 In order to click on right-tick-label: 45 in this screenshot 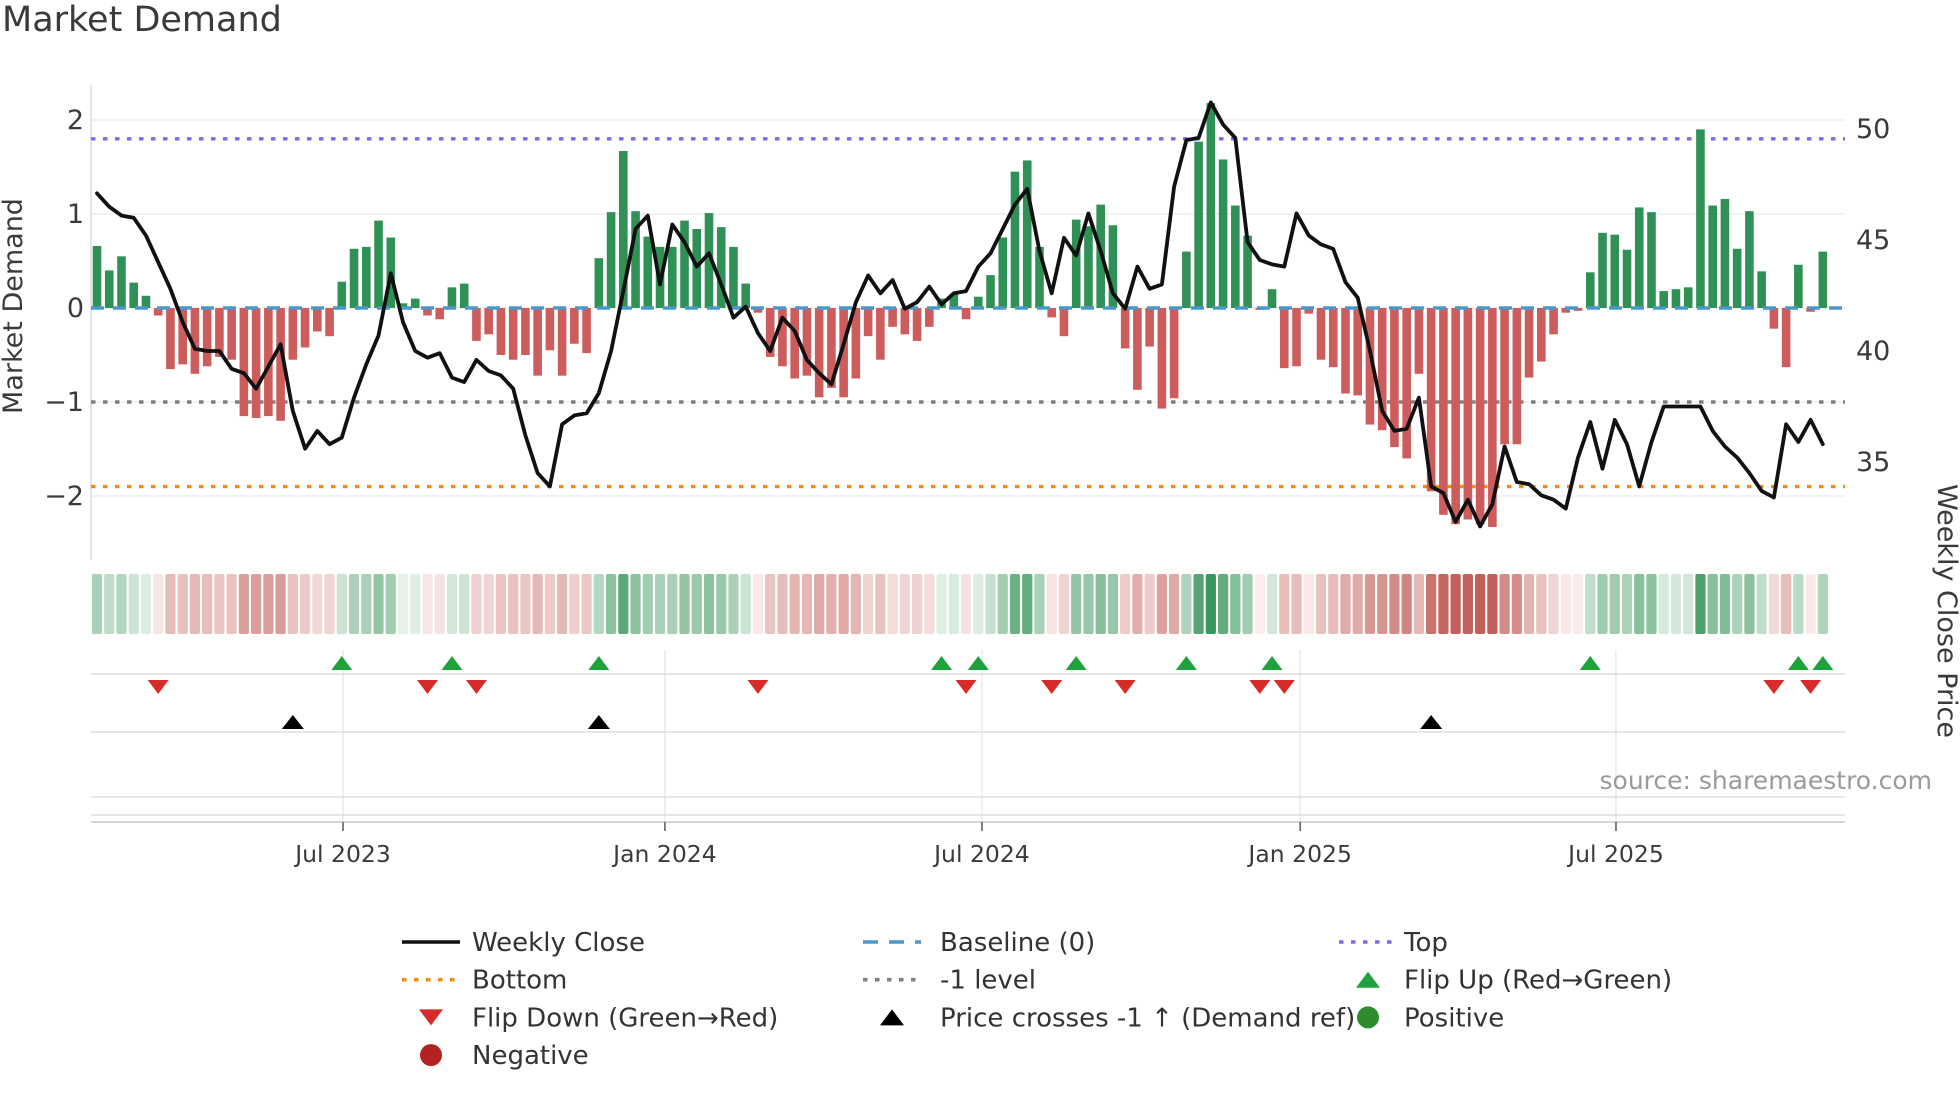, I will do `click(1873, 240)`.